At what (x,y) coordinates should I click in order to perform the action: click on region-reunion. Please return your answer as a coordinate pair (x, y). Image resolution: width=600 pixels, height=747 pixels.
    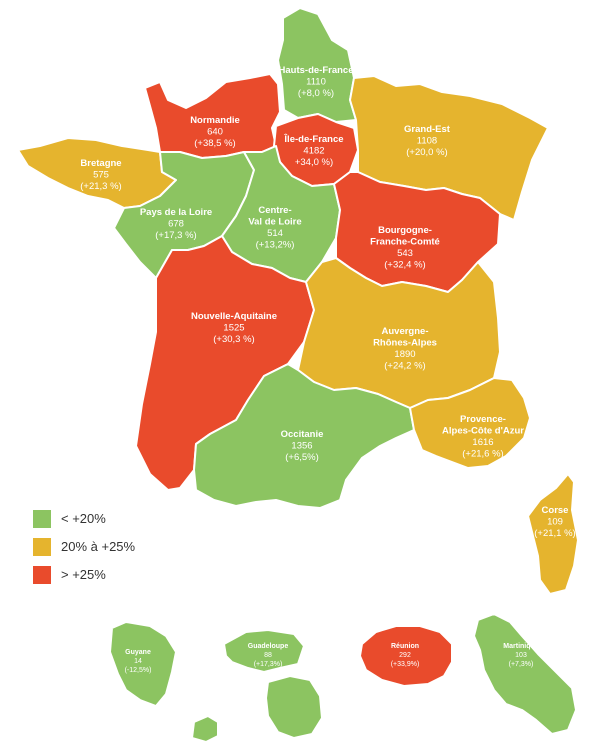
    Looking at the image, I should click on (406, 656).